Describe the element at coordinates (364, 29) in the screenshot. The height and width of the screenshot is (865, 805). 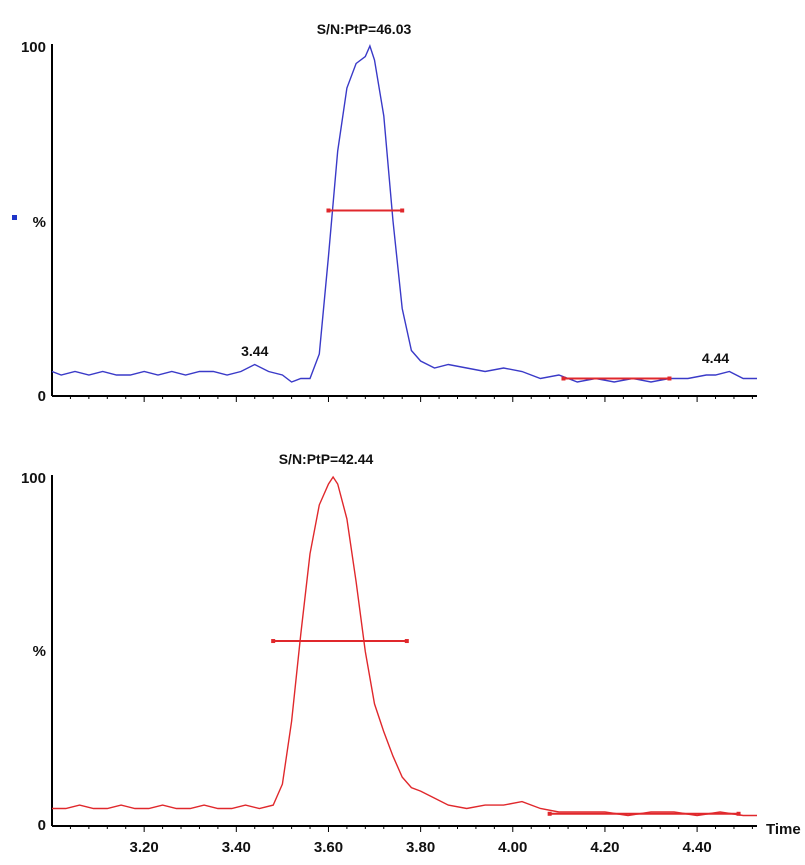
I see `top-title: S/N:PtP=46.03` at that location.